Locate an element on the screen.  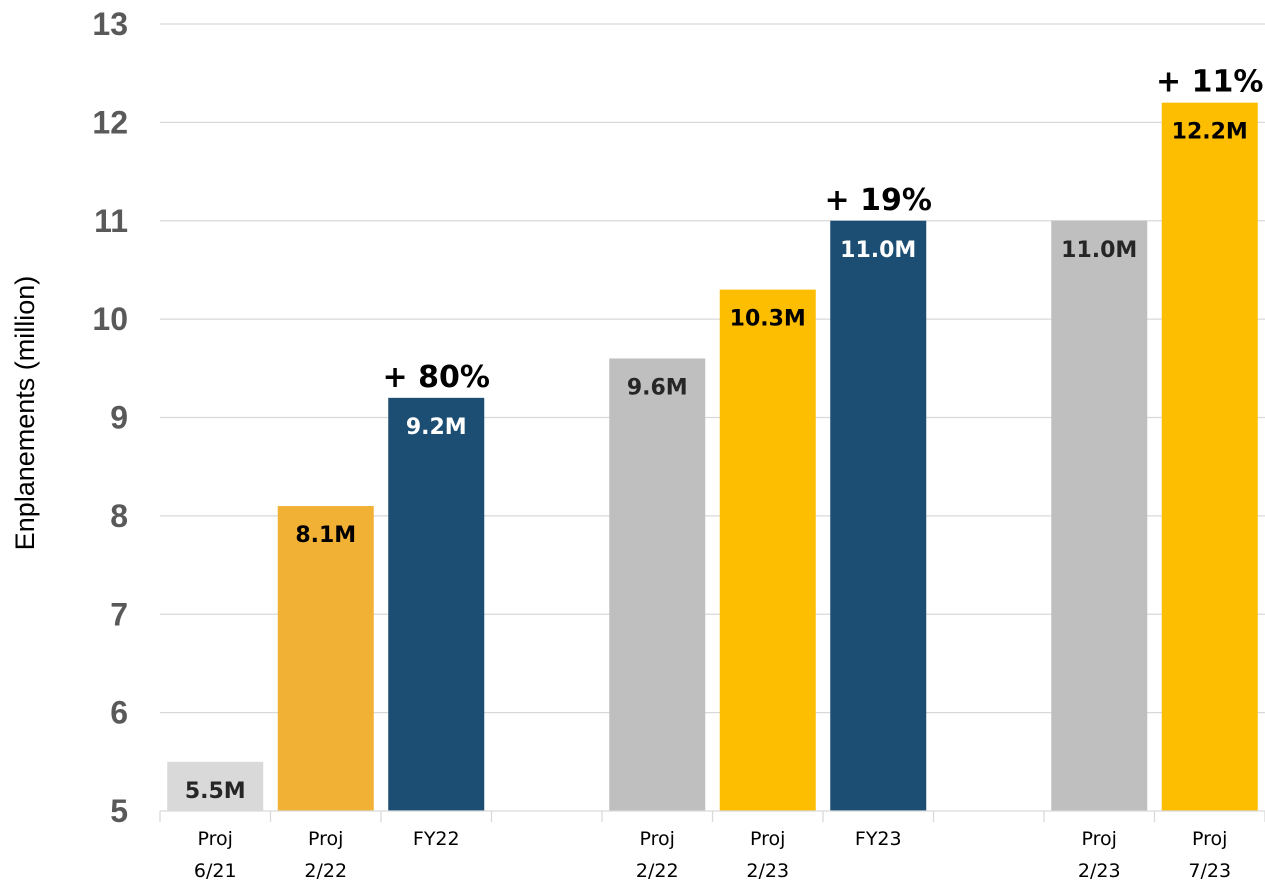
growth-annotation: + 11% is located at coordinates (1209, 82).